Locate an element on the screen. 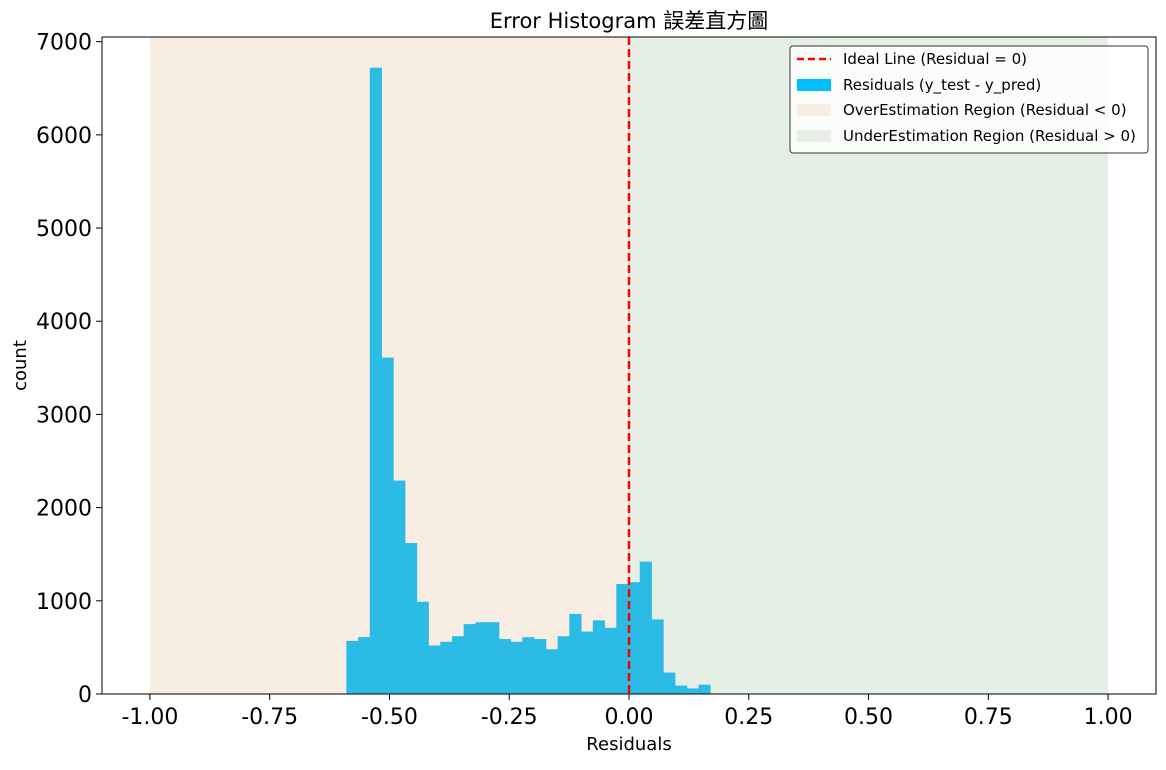 This screenshot has height=770, width=1166. legend-box is located at coordinates (969, 99).